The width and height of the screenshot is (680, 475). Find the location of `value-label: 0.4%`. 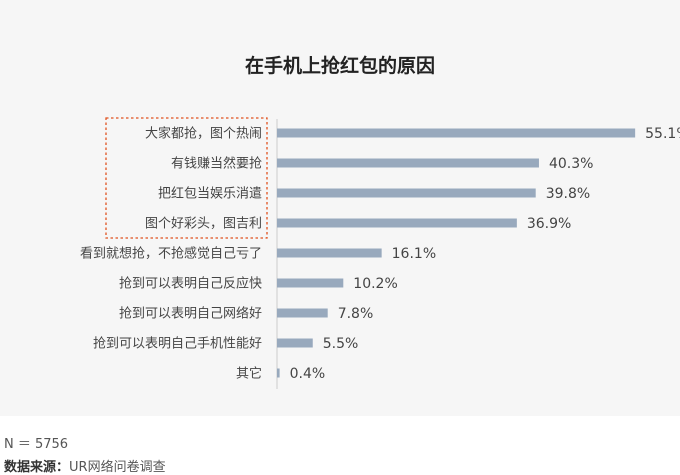

value-label: 0.4% is located at coordinates (308, 374).